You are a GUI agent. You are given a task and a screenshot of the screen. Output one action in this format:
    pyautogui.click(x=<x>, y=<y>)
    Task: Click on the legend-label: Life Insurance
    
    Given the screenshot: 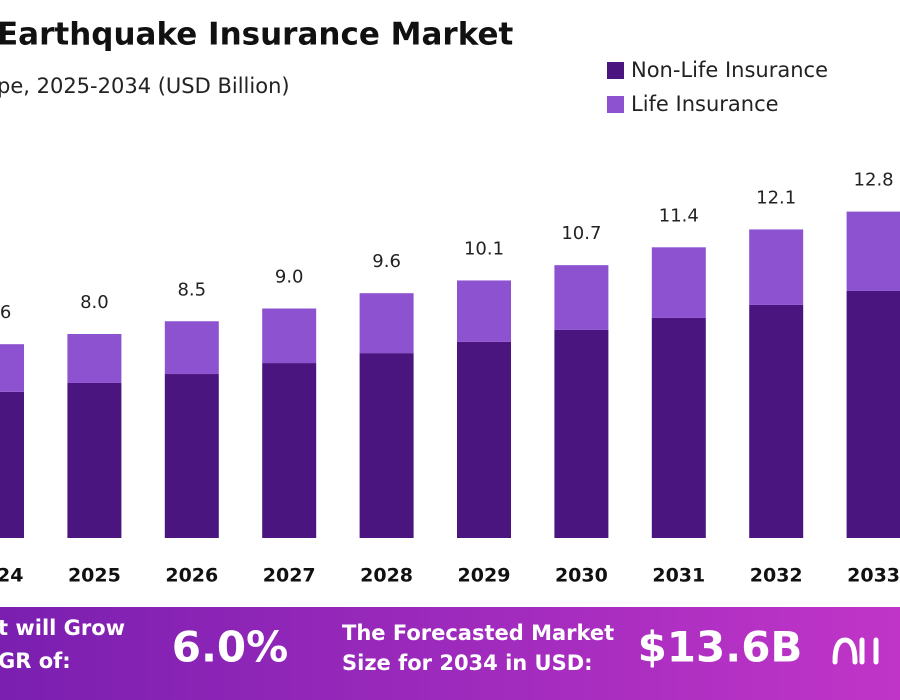 What is the action you would take?
    pyautogui.click(x=705, y=104)
    